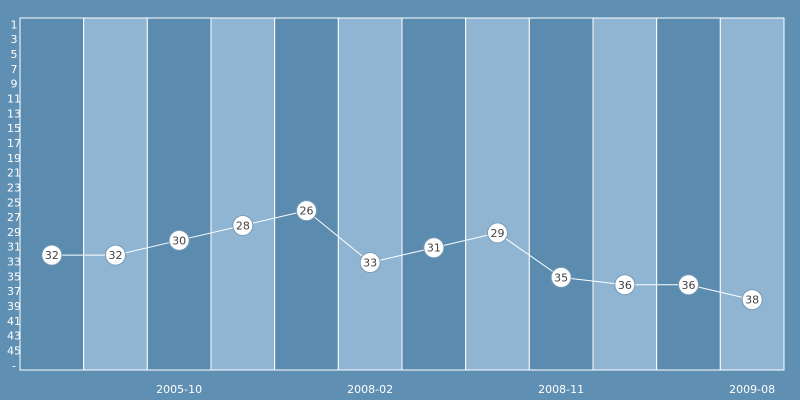  Describe the element at coordinates (14, 54) in the screenshot. I see `y-tick-label: 5` at that location.